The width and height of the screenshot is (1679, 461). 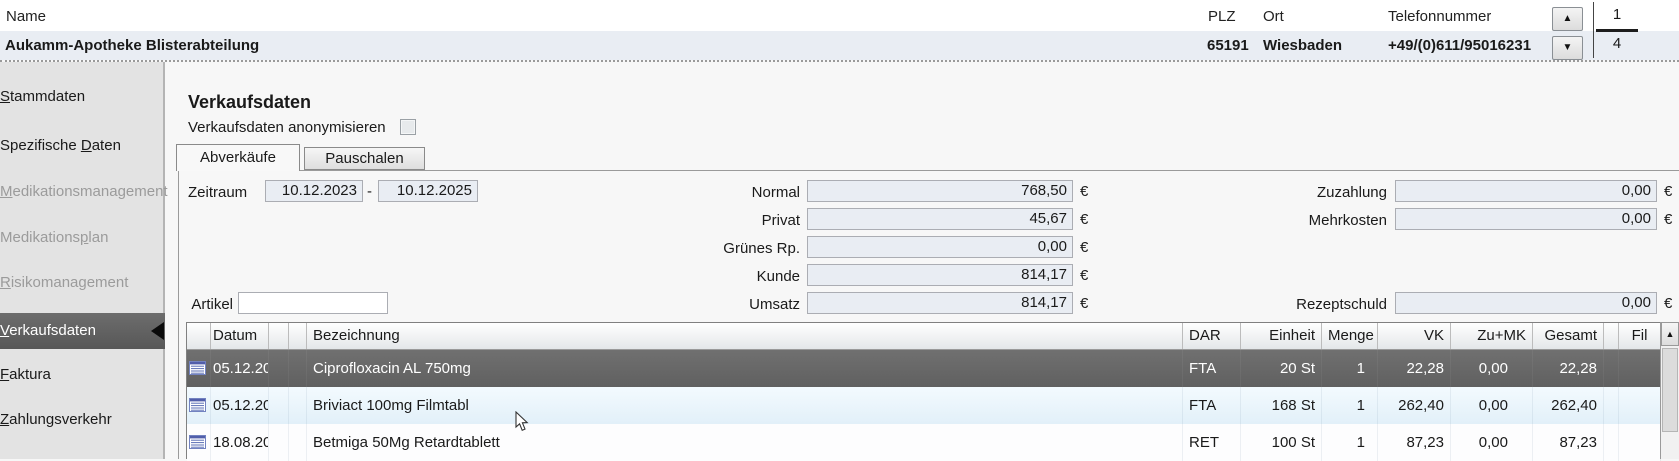 I want to click on zeitraum-from-field: 10.12.2023, so click(x=314, y=191).